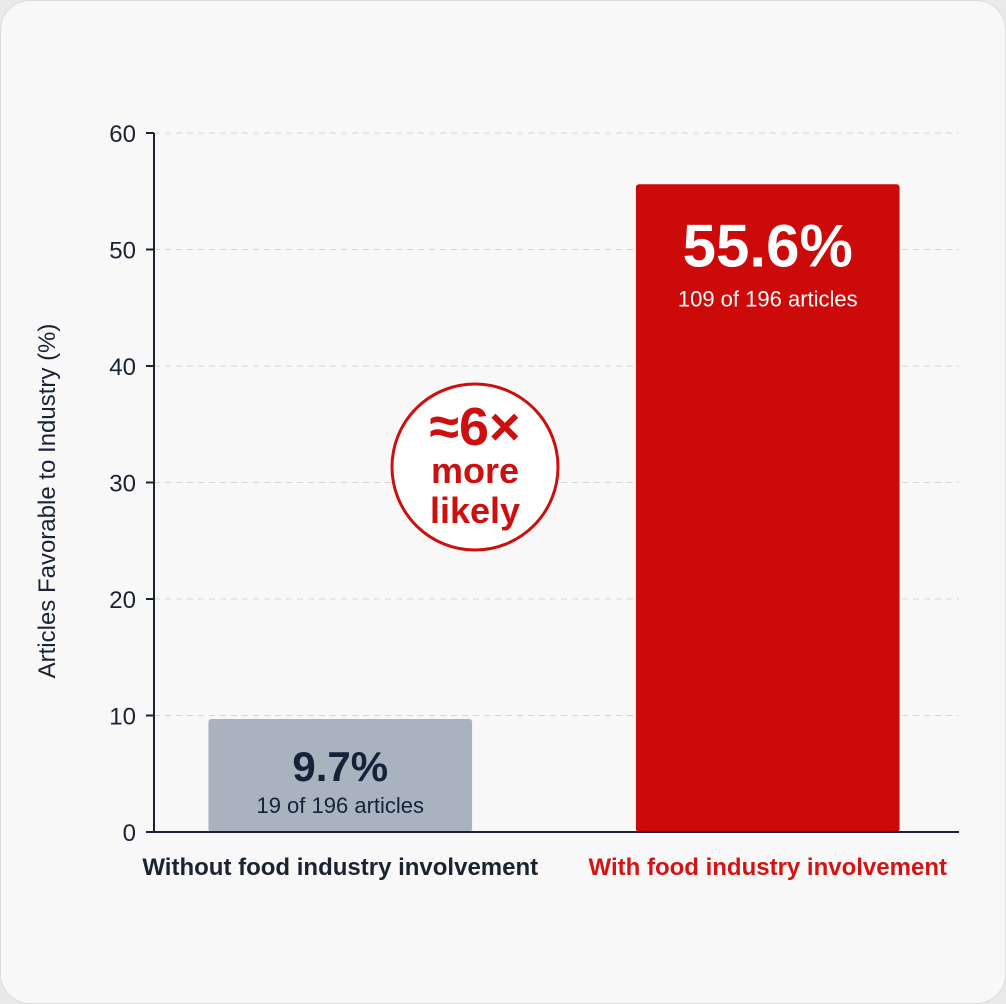 This screenshot has height=1004, width=1006. What do you see at coordinates (47, 501) in the screenshot?
I see `y-axis-label: Articles Favorable to Industry (%)` at bounding box center [47, 501].